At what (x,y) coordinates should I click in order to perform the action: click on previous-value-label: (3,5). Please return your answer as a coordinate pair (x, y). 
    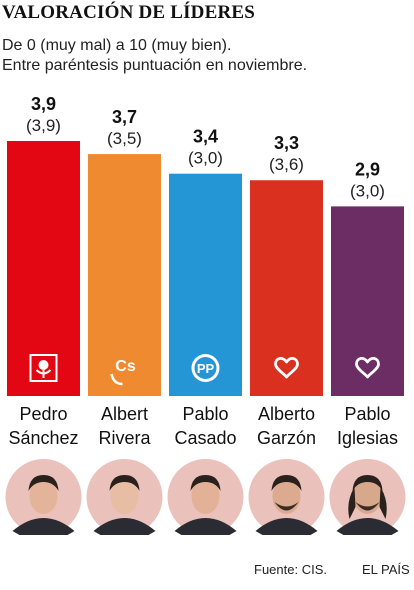
    Looking at the image, I should click on (124, 138).